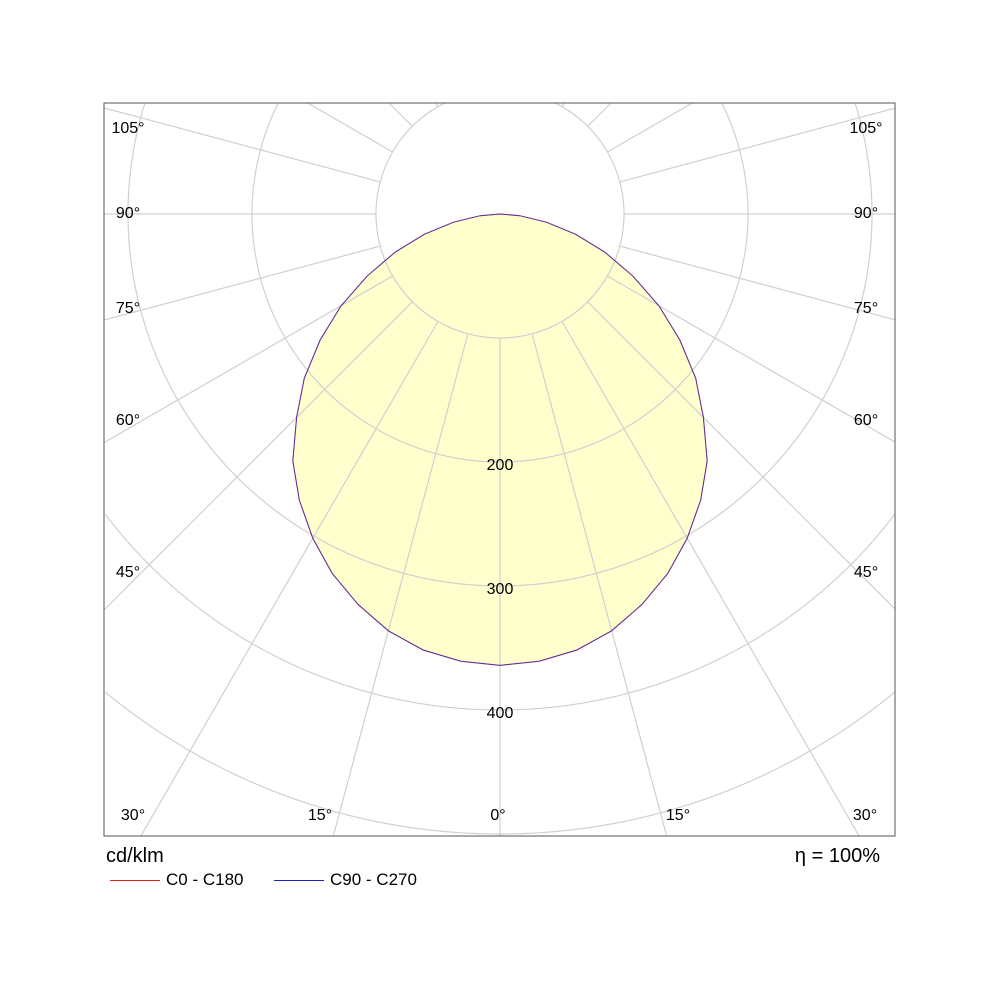  What do you see at coordinates (500, 465) in the screenshot?
I see `radial-tick-label: 200` at bounding box center [500, 465].